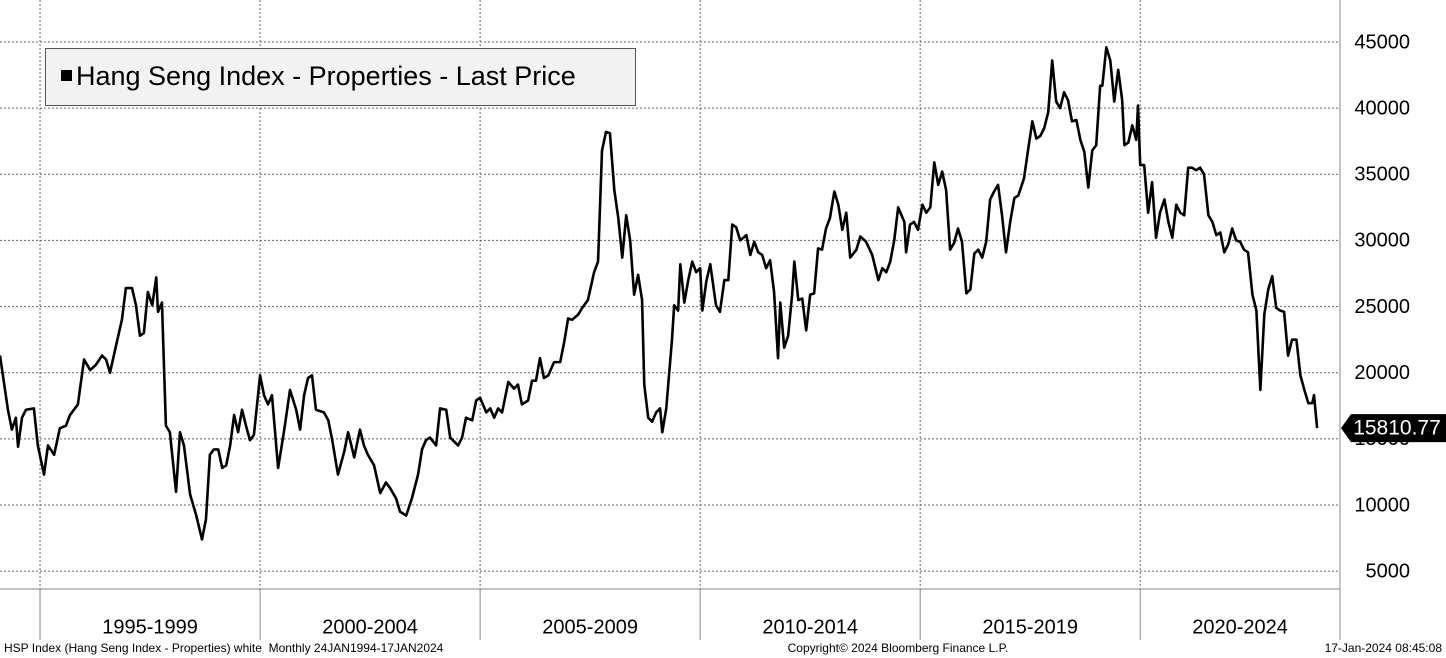 Image resolution: width=1446 pixels, height=658 pixels. What do you see at coordinates (1382, 505) in the screenshot?
I see `y-tick-label: 10000` at bounding box center [1382, 505].